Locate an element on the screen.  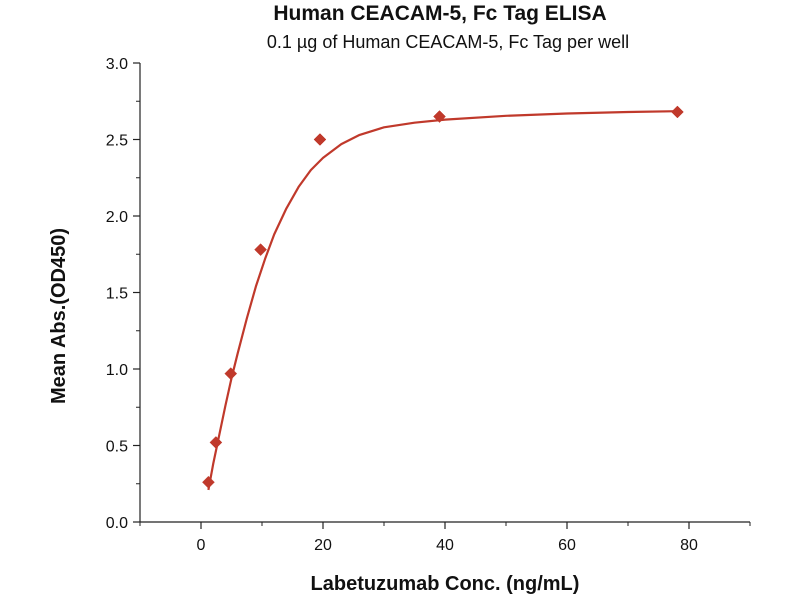
y-axis-ticks: 0.0 0.5 1.0 1.5 2.0 2.5 3.0 is located at coordinates (123, 294).